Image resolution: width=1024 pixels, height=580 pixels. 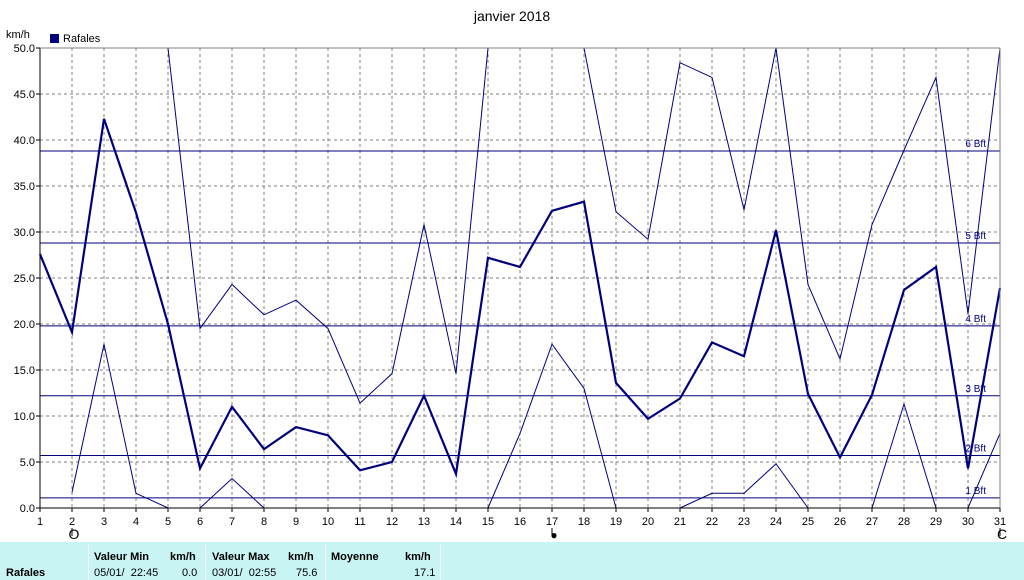 I want to click on moon-phase-icon: C, so click(x=1002, y=534).